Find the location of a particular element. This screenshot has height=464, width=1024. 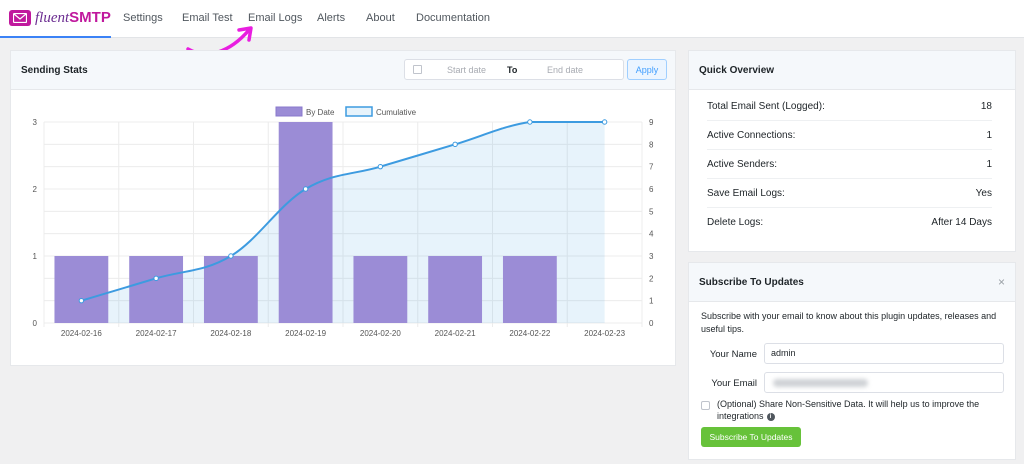

nav-item-alerts: Alerts is located at coordinates (331, 18).